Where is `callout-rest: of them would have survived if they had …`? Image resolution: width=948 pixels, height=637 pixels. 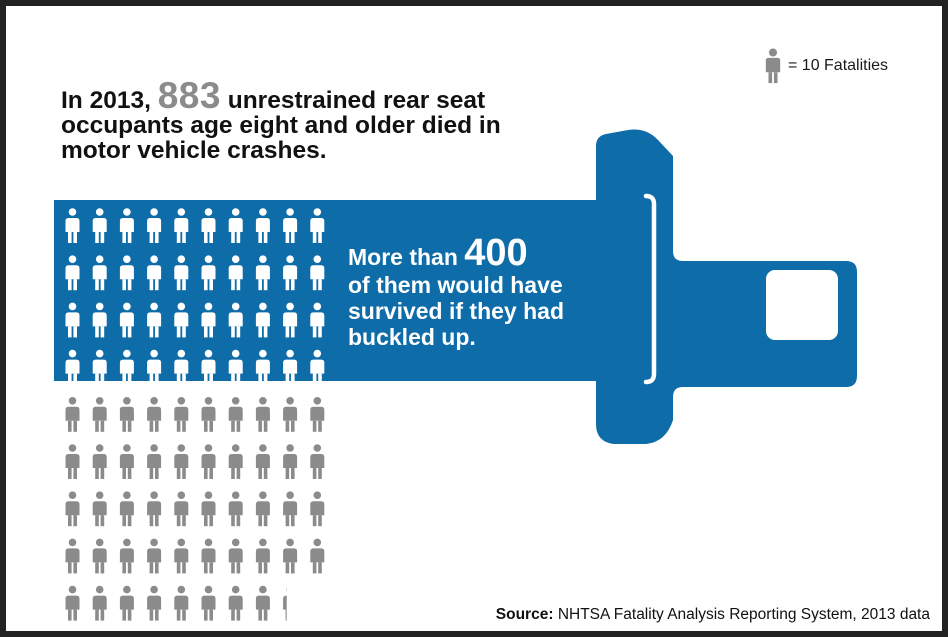 callout-rest: of them would have survived if they had … is located at coordinates (456, 311).